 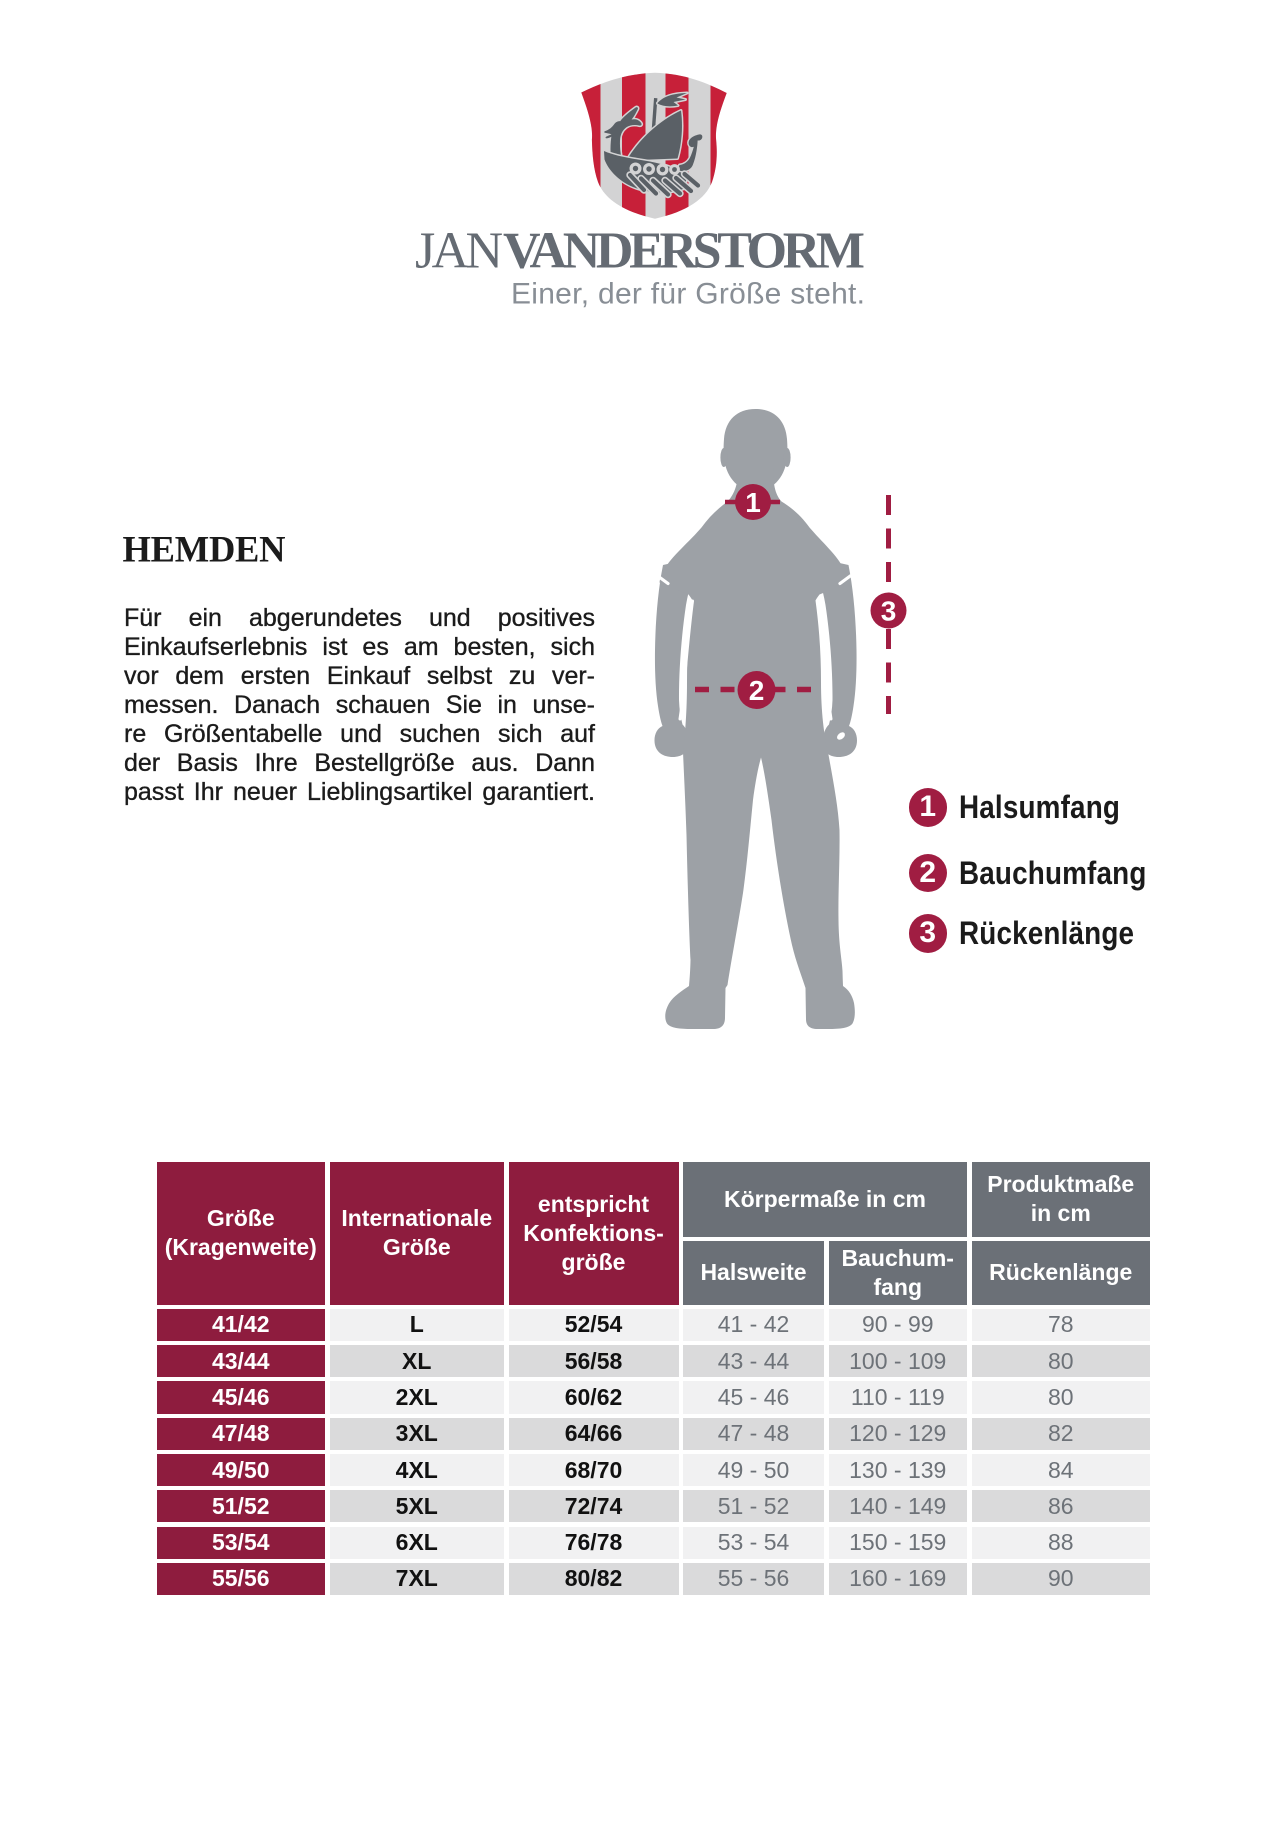 What do you see at coordinates (459, 251) in the screenshot?
I see `svg-text: JAN` at bounding box center [459, 251].